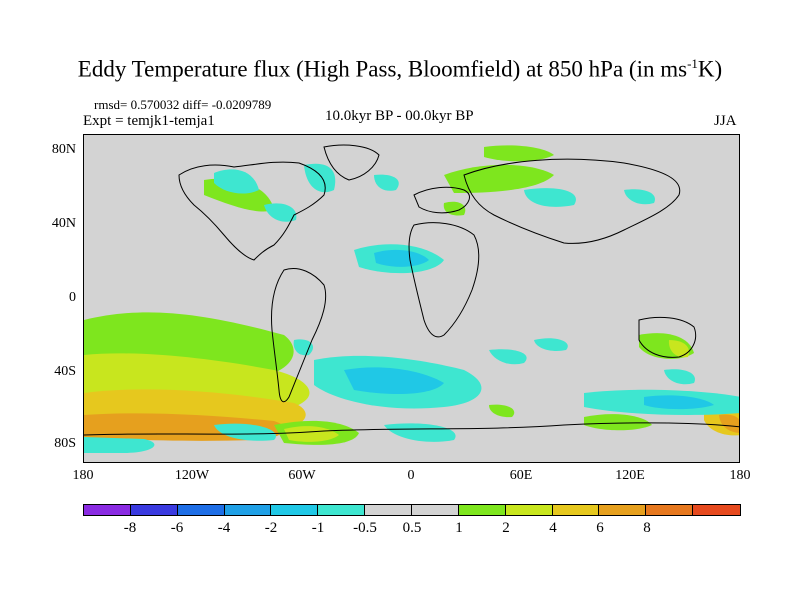 Image resolution: width=800 pixels, height=600 pixels. What do you see at coordinates (63, 149) in the screenshot?
I see `lat-label-80n: 80N` at bounding box center [63, 149].